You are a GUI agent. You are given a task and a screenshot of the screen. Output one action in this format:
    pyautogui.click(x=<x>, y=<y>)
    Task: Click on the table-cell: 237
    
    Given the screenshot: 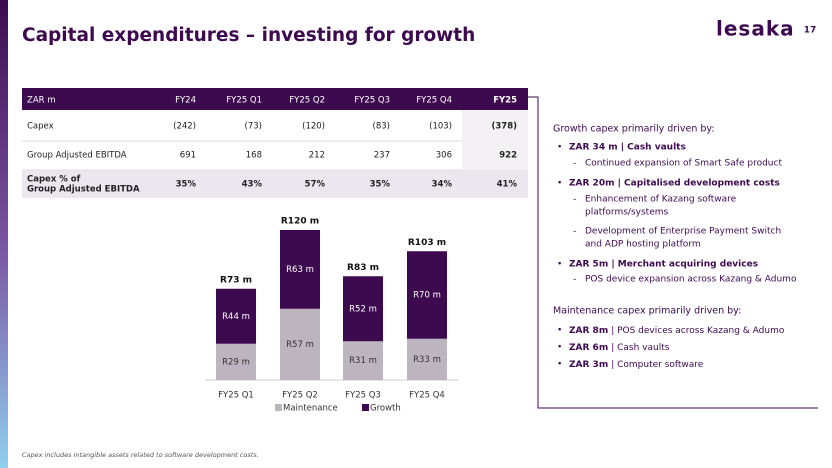 What is the action you would take?
    pyautogui.click(x=382, y=156)
    